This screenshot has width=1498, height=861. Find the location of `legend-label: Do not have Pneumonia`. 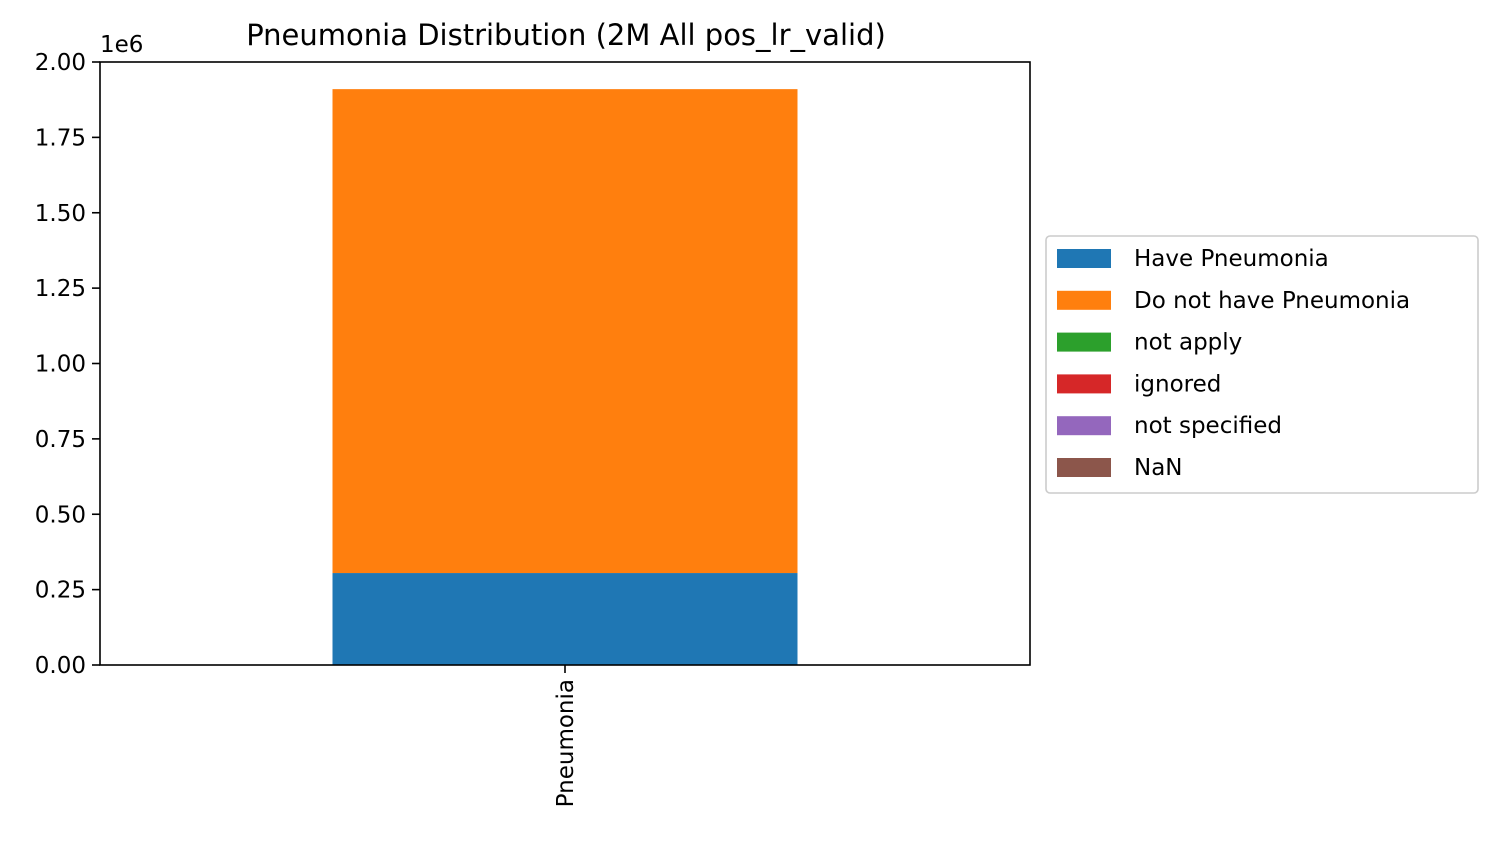

legend-label: Do not have Pneumonia is located at coordinates (1272, 301).